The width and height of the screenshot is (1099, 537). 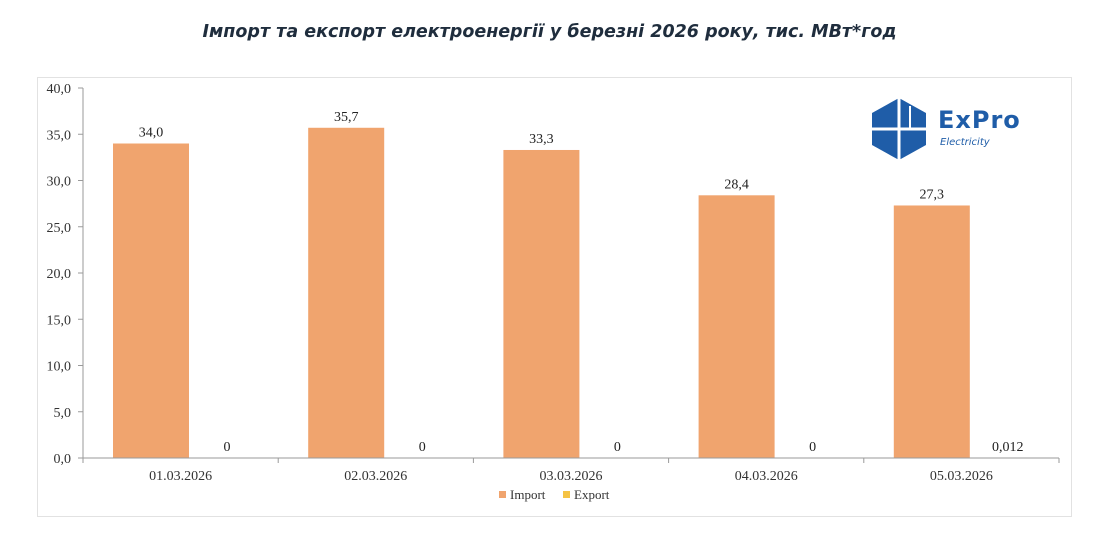 I want to click on x-tick-label: 03.03.2026, so click(x=571, y=476).